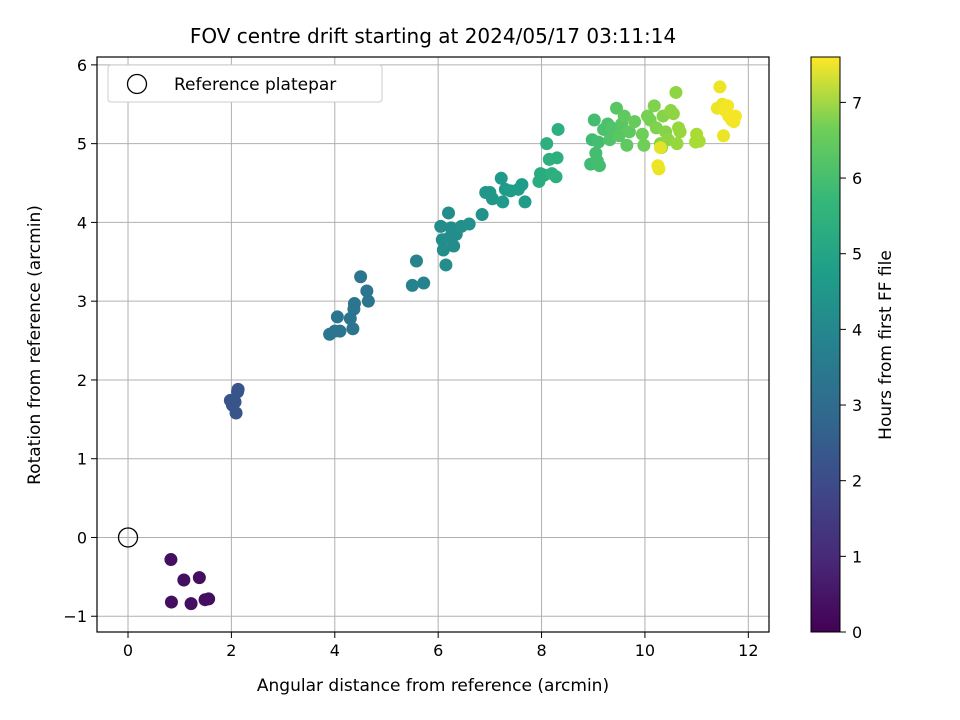 The image size is (960, 720). I want to click on colorbar-tick-label: 2, so click(857, 481).